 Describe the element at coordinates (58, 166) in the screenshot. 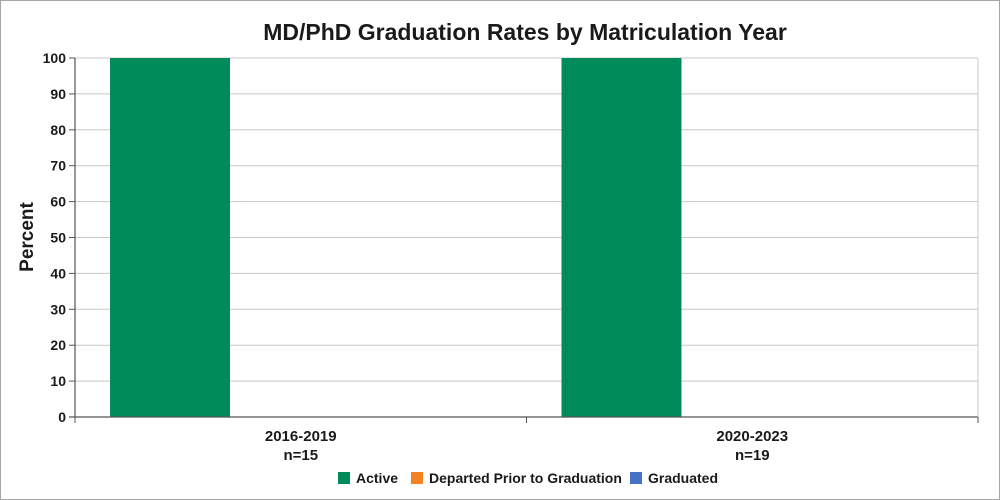

I see `y-tick-label: 70` at that location.